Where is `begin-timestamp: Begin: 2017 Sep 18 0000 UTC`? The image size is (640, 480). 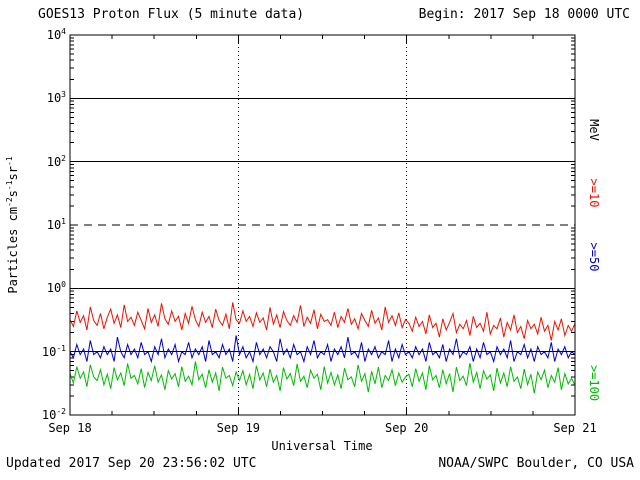
begin-timestamp: Begin: 2017 Sep 18 0000 UTC is located at coordinates (524, 14).